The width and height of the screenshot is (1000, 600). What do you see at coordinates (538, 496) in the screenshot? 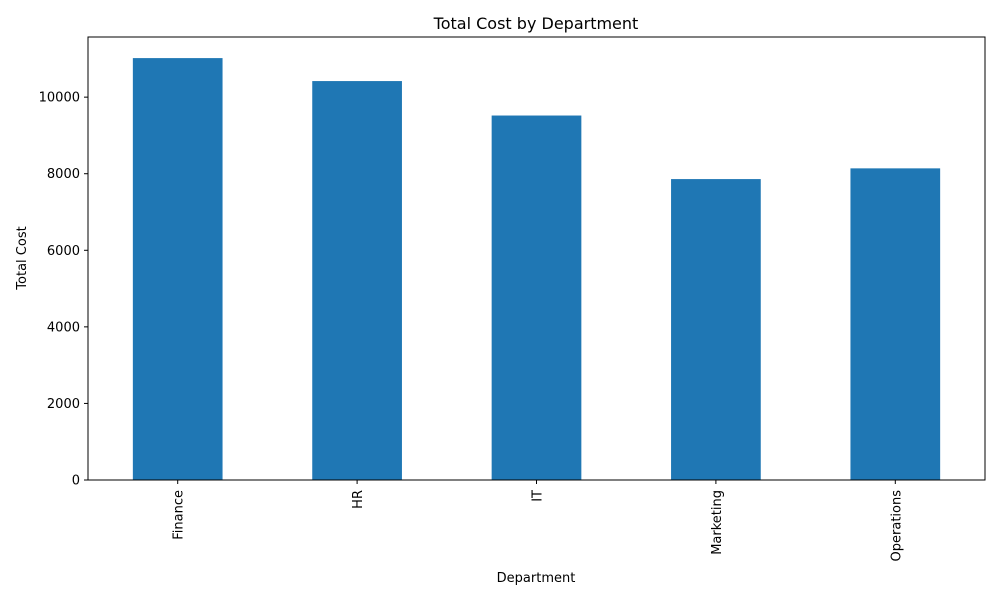
I see `x-tick-label: IT` at bounding box center [538, 496].